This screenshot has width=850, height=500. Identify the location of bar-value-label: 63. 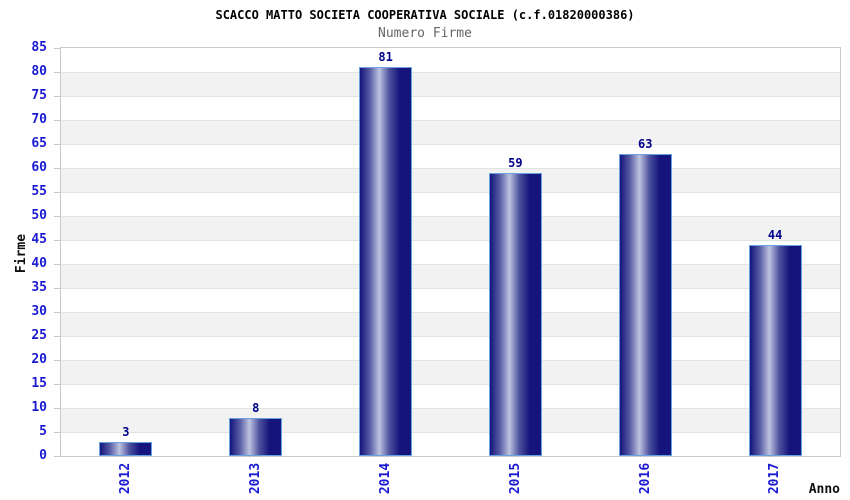
(645, 143).